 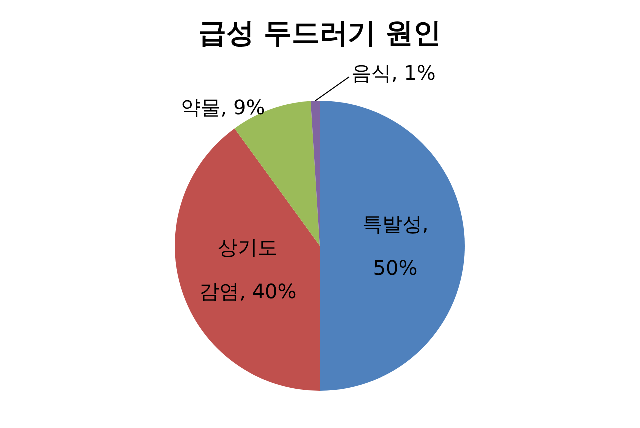 What do you see at coordinates (223, 108) in the screenshot?
I see `data-label: 약물, 9%` at bounding box center [223, 108].